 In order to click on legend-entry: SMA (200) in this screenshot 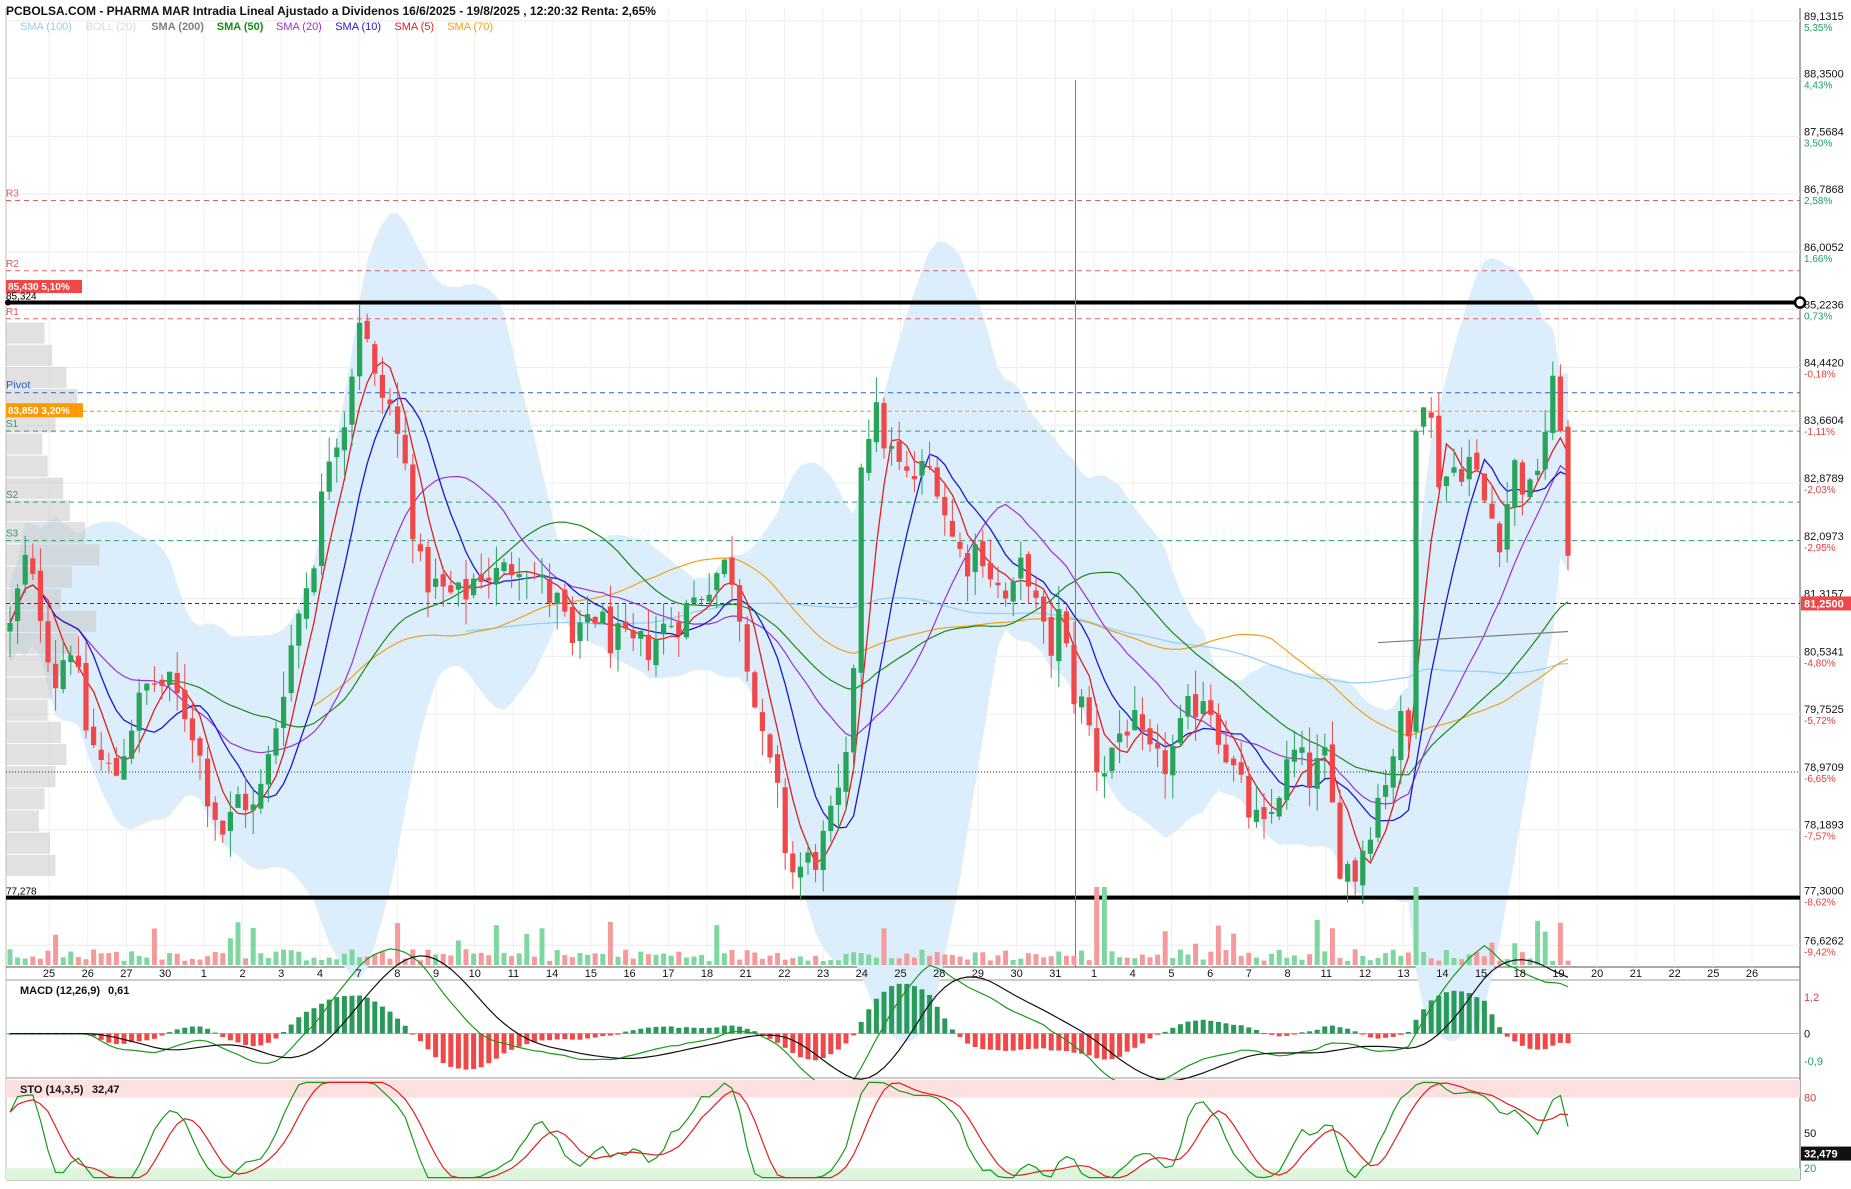, I will do `click(177, 27)`.